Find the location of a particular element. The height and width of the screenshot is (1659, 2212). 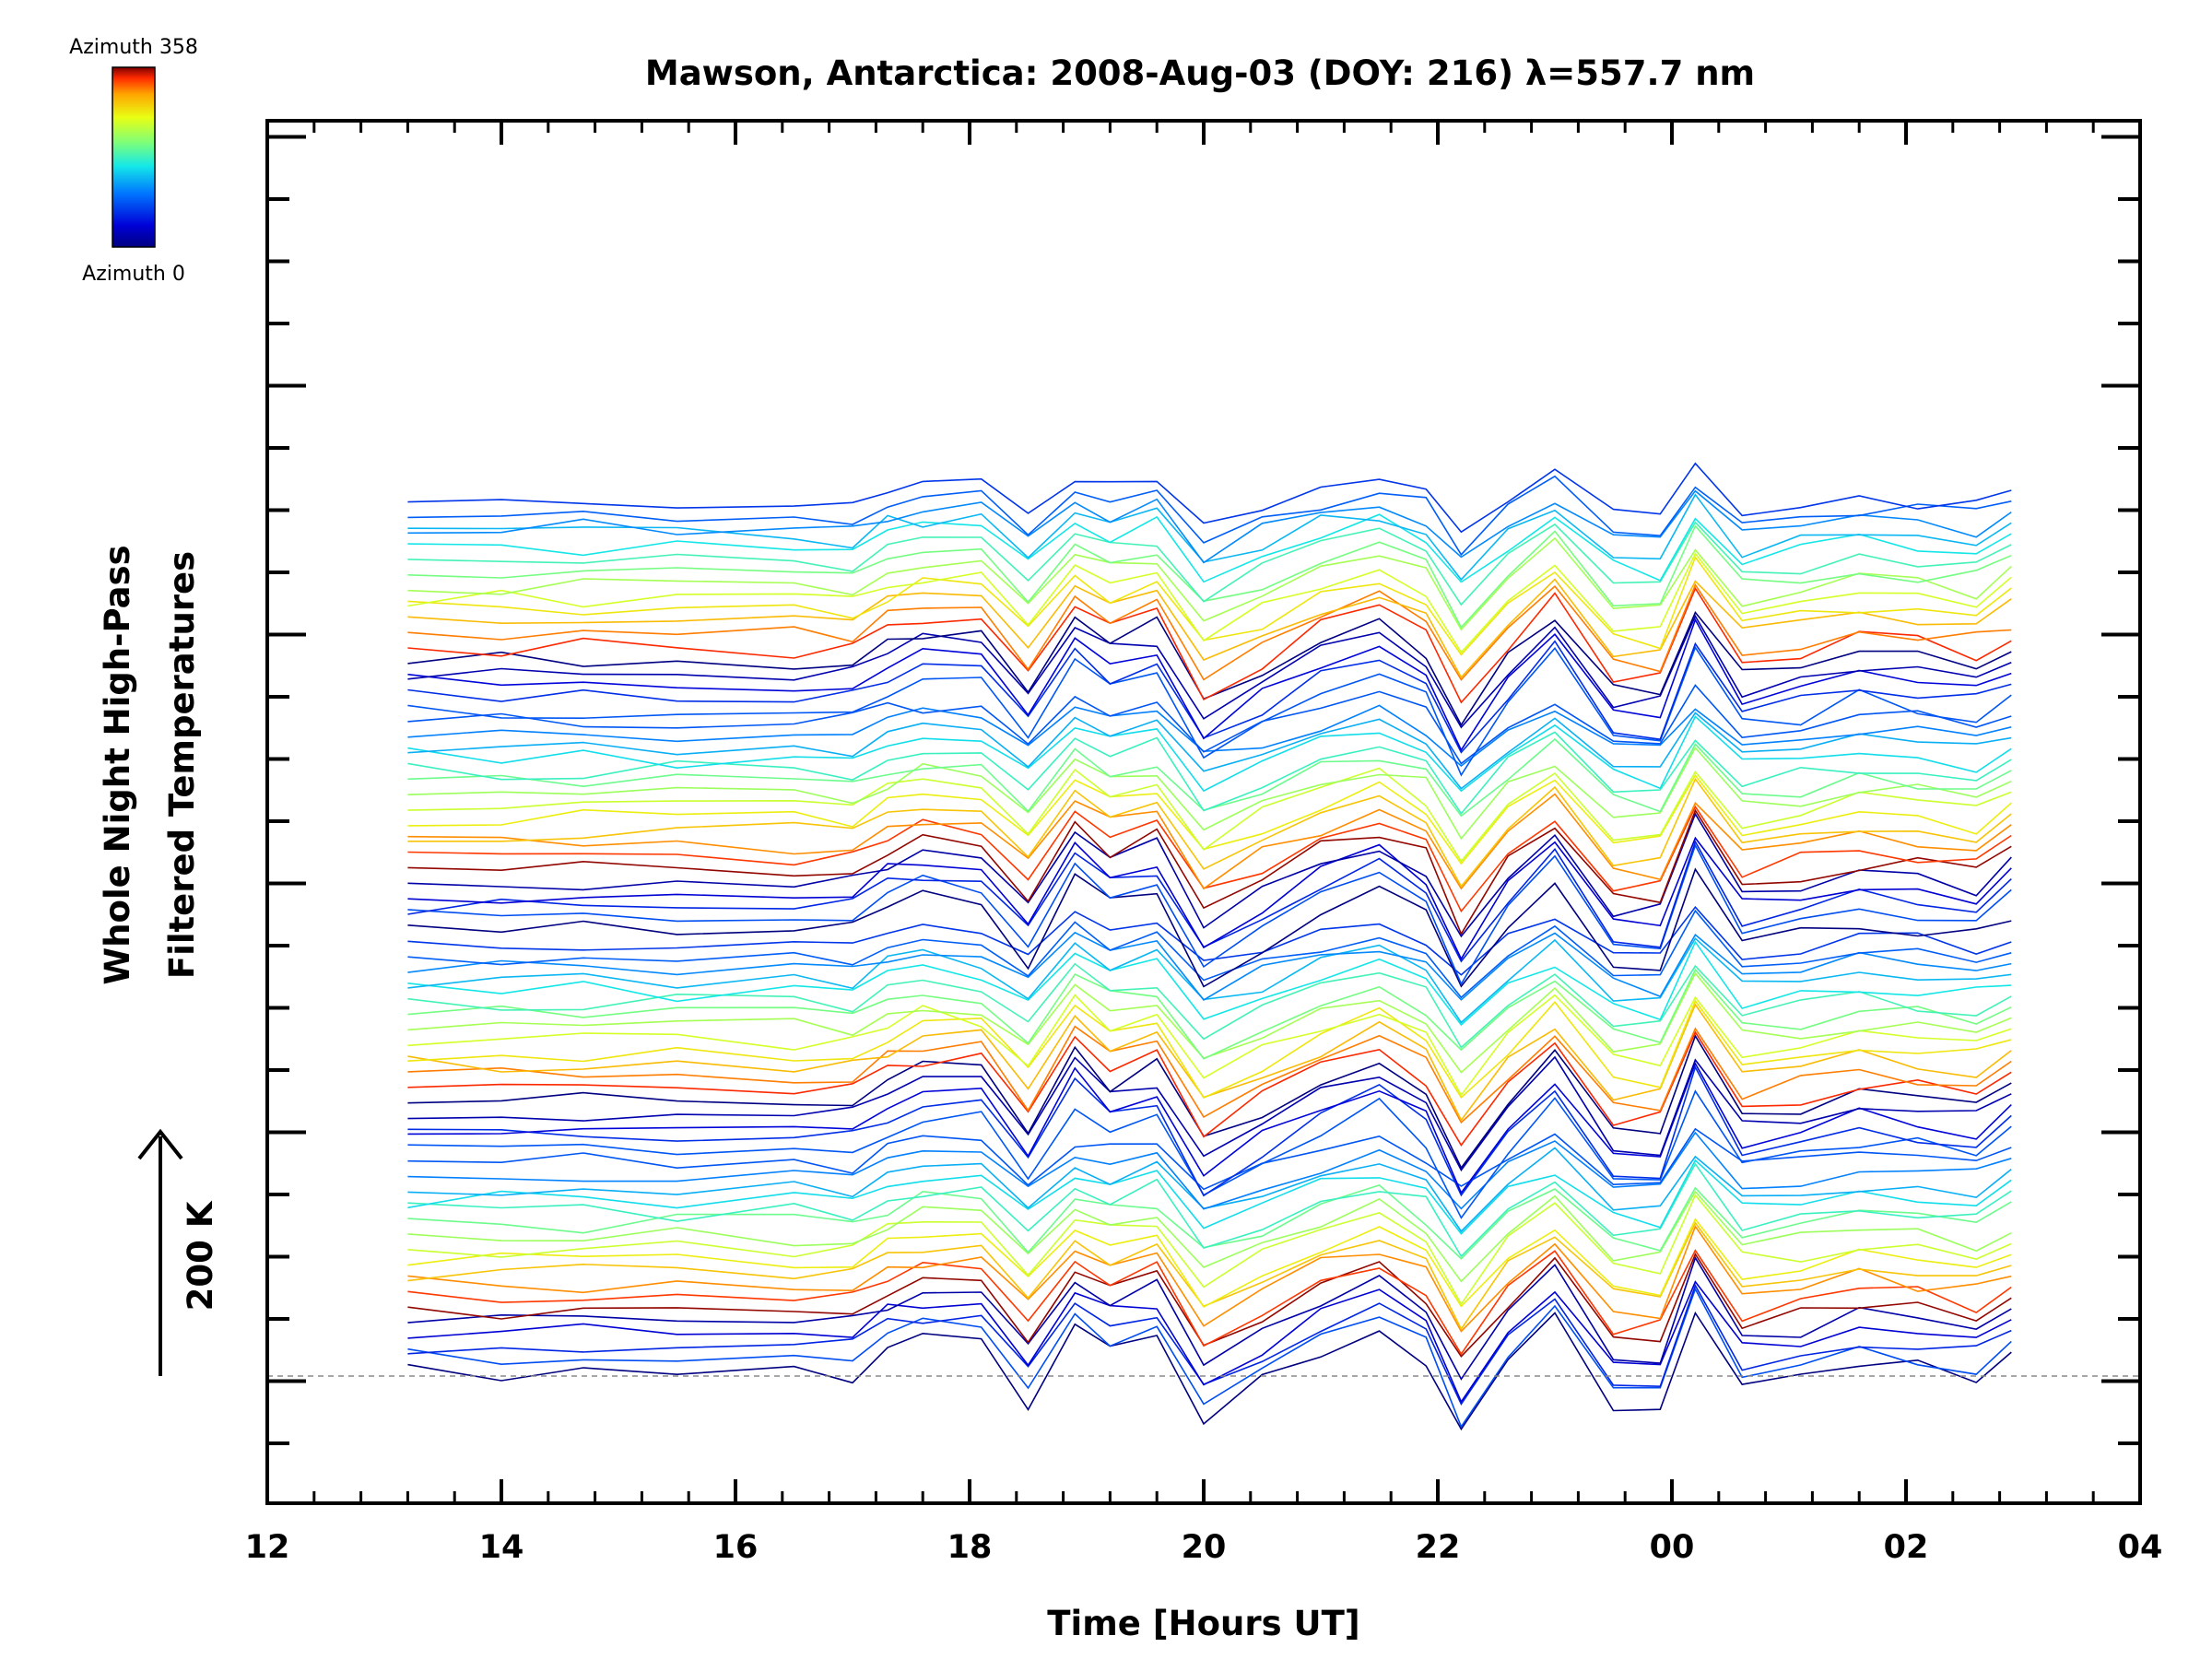

x-tick-label: 22 is located at coordinates (1438, 1547).